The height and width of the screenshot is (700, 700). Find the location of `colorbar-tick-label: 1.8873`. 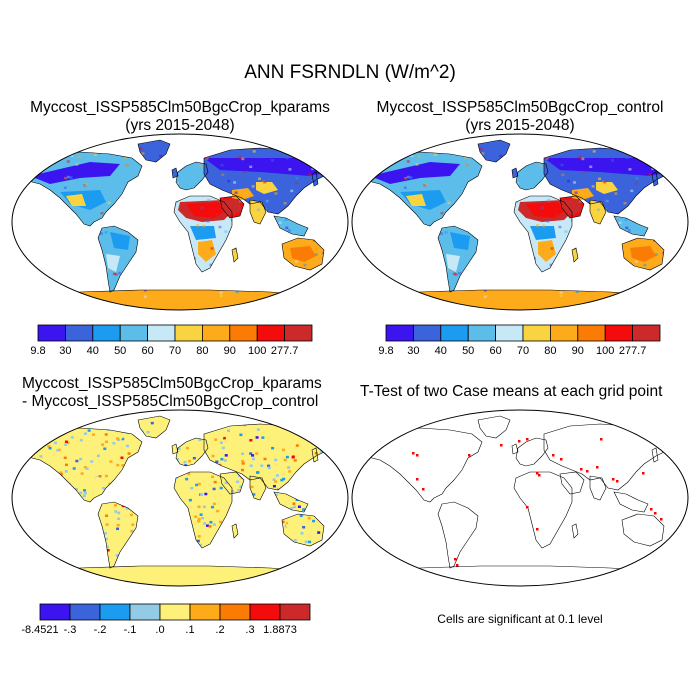

colorbar-tick-label: 1.8873 is located at coordinates (280, 630).